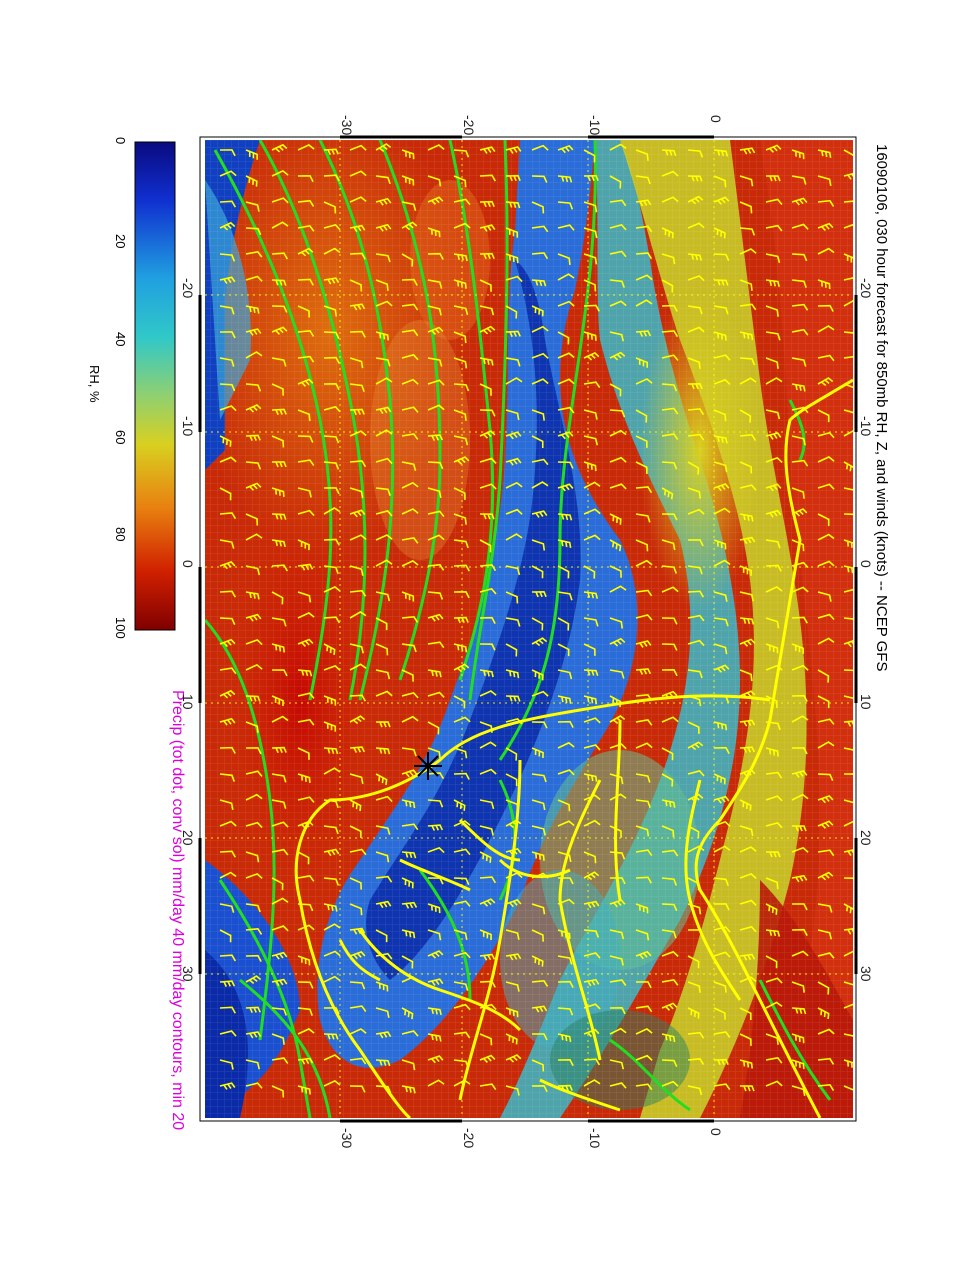 This screenshot has width=978, height=1270. Describe the element at coordinates (347, 125) in the screenshot. I see `lat-tick-top-m30: -30` at that location.